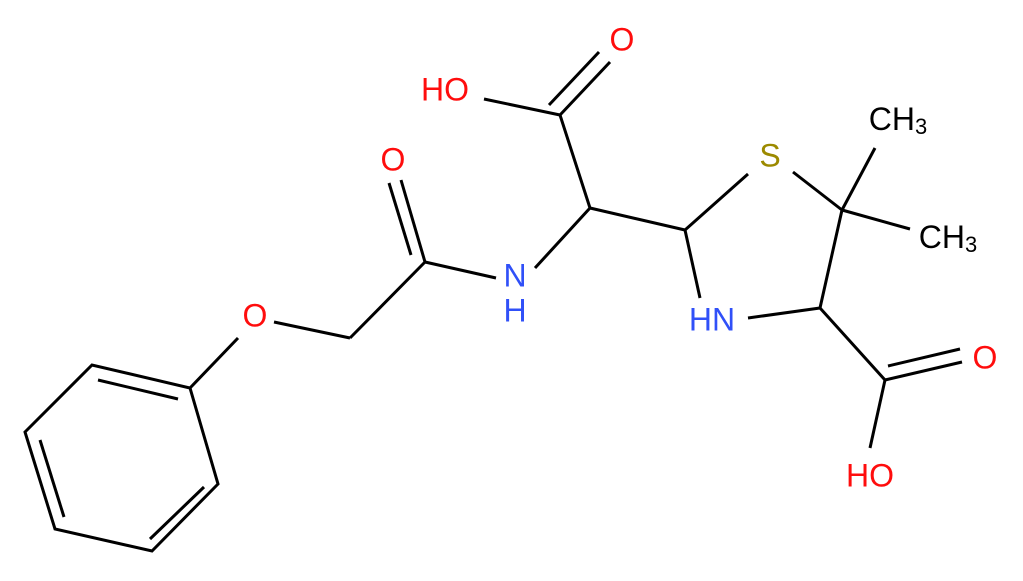 Image resolution: width=1023 pixels, height=581 pixels. Describe the element at coordinates (514, 310) in the screenshot. I see `atom-label: H` at that location.